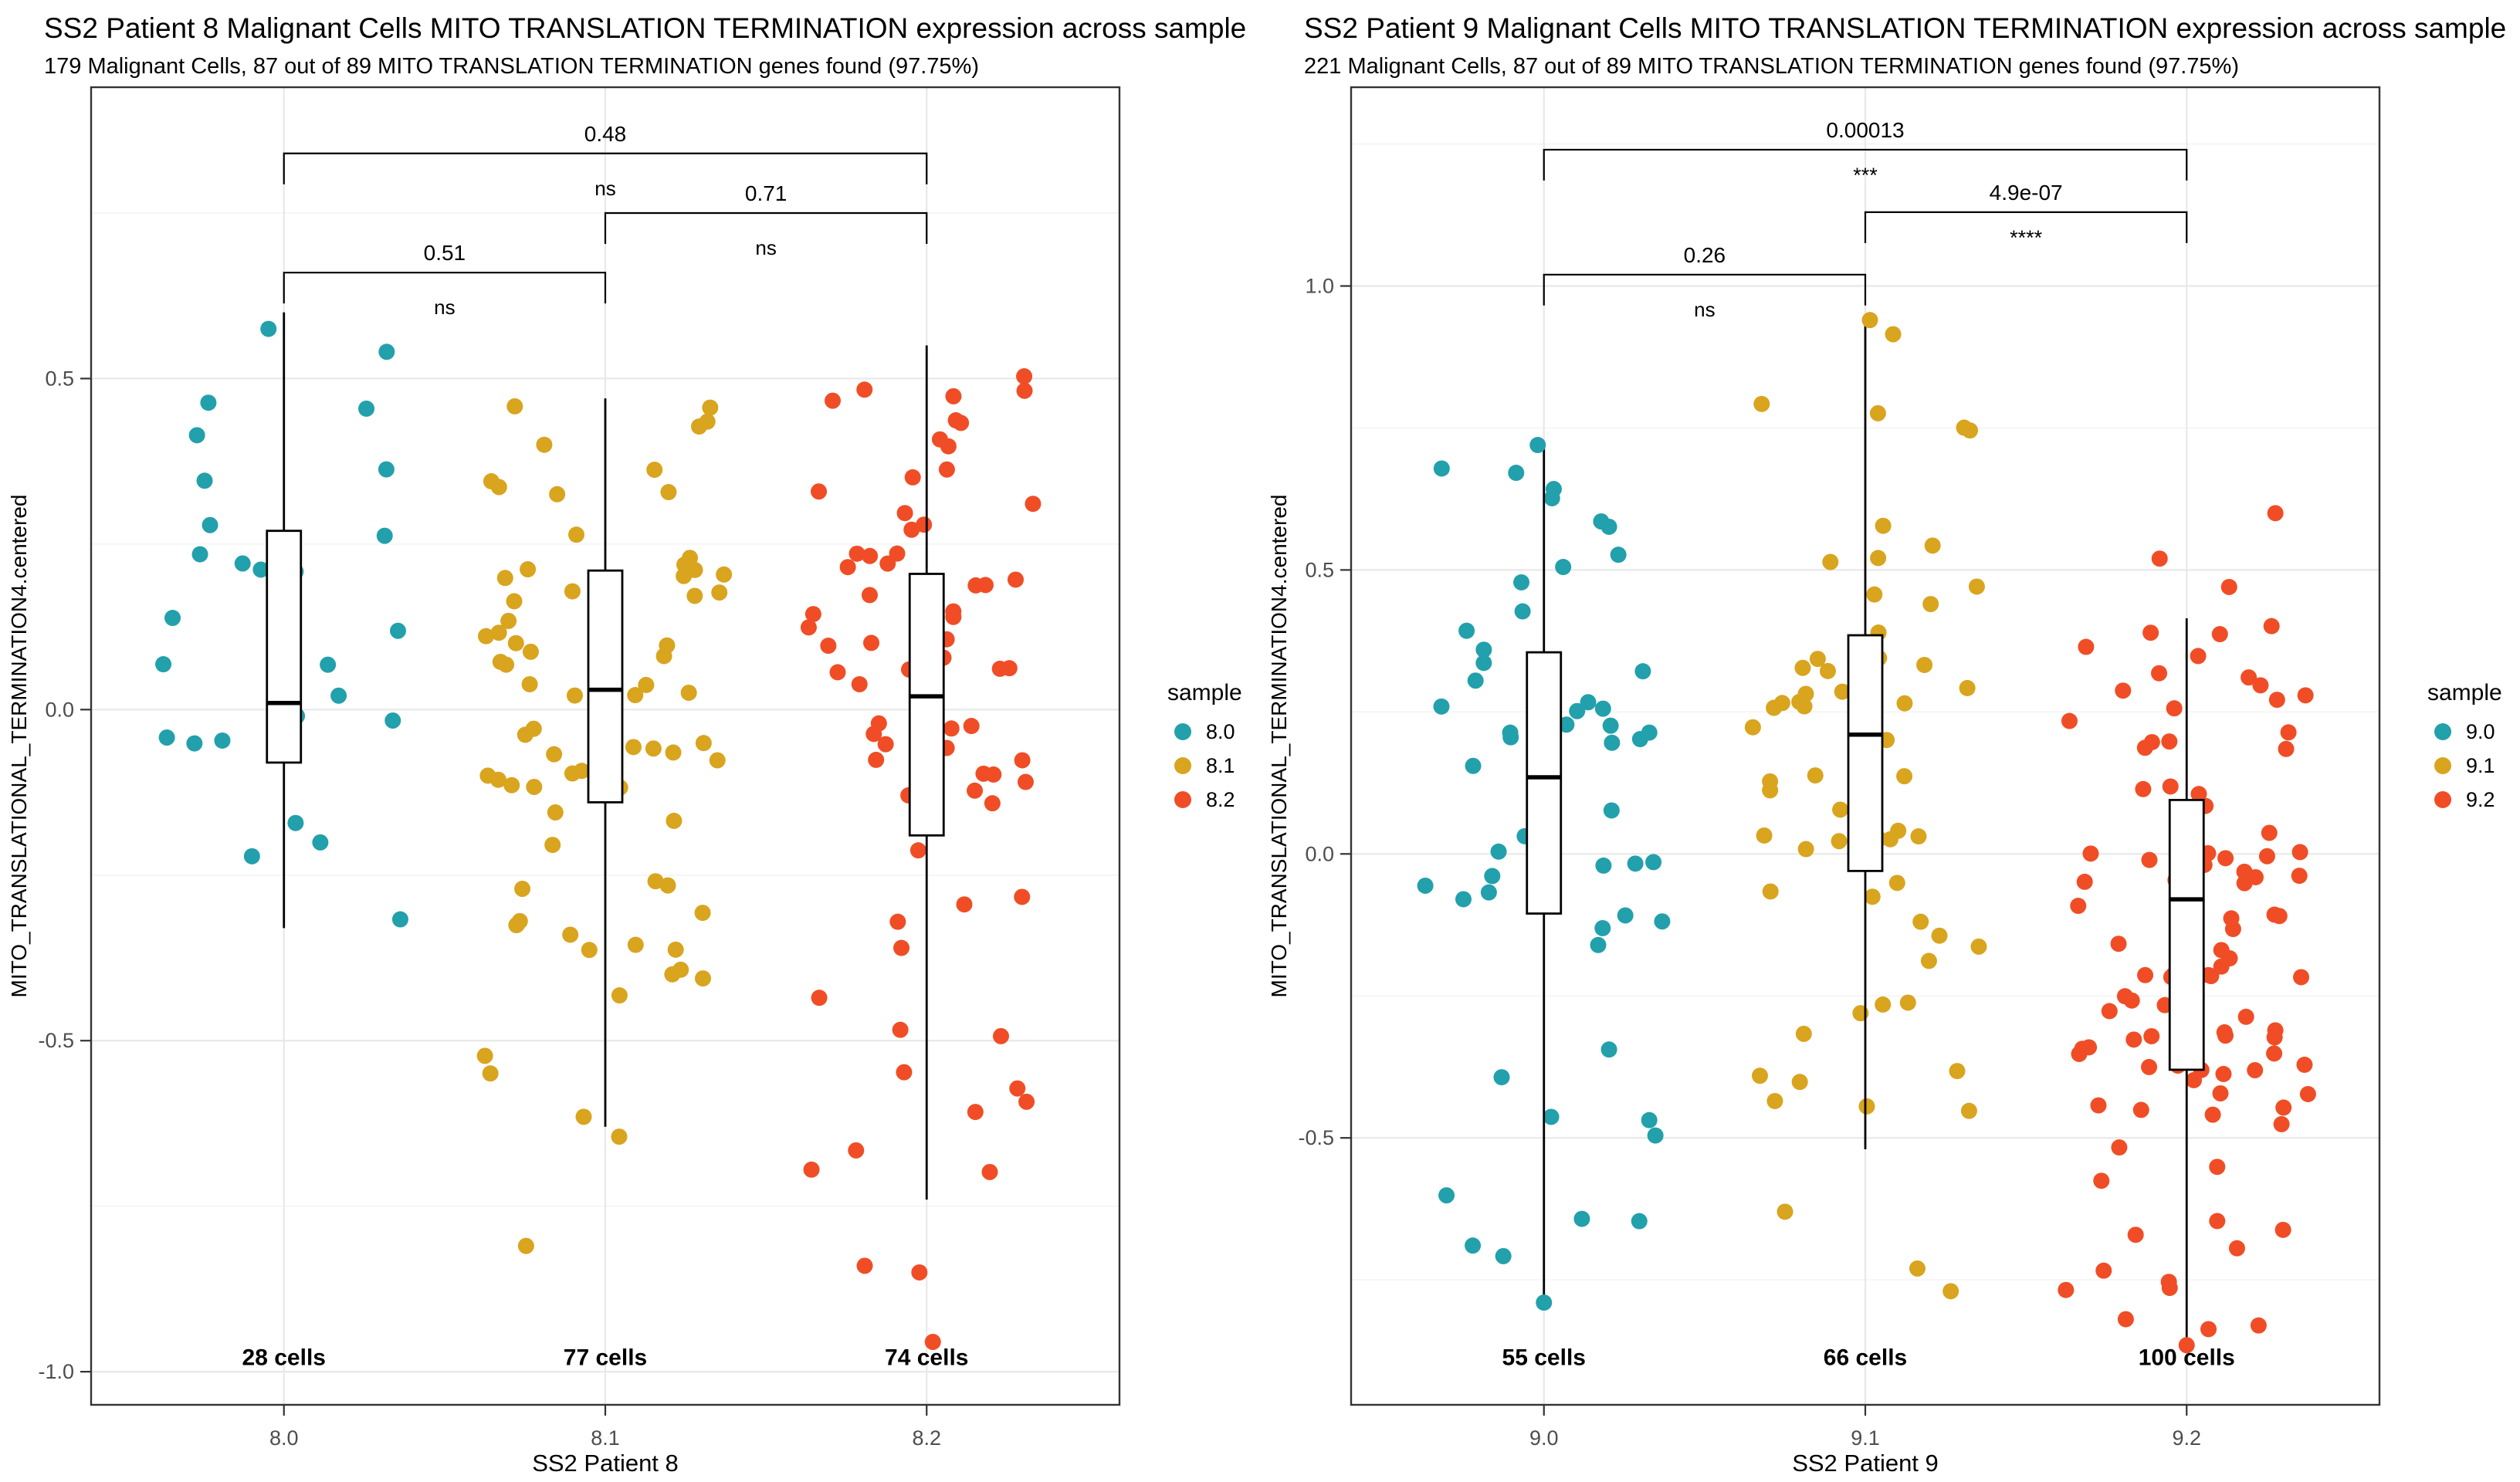 The height and width of the screenshot is (1482, 2520). I want to click on y-tick-label: 0.0, so click(1320, 853).